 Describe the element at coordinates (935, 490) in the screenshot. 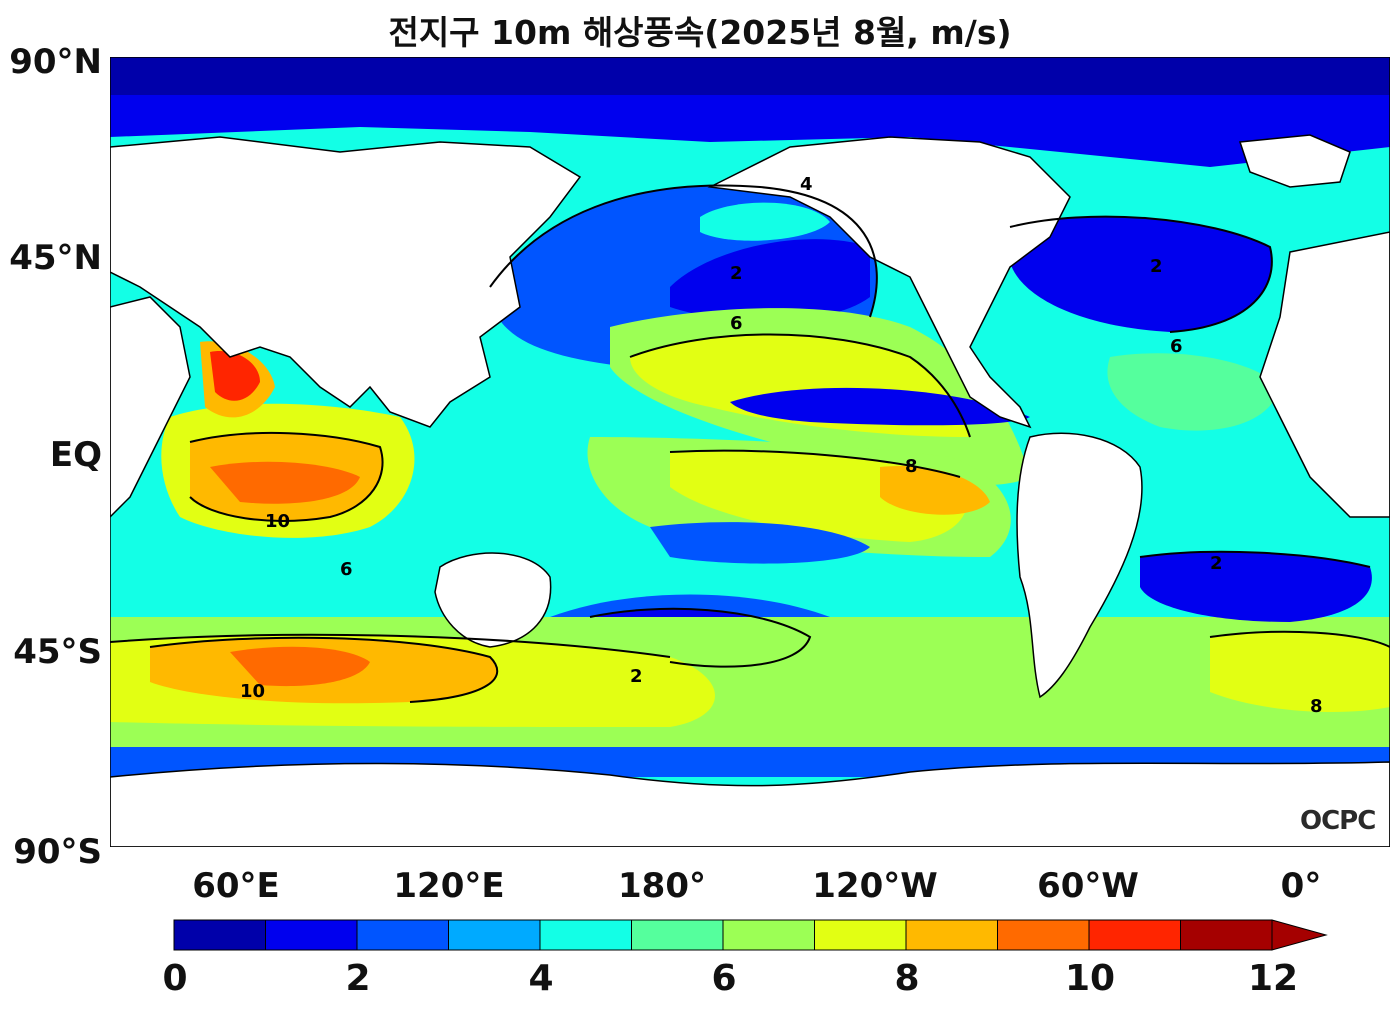

I see `se-trade-max` at that location.